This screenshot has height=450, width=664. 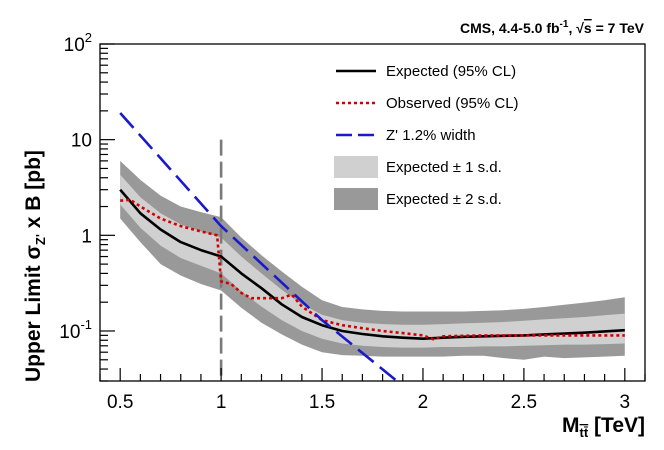 I want to click on legend-label: Expected ± 1 s.d., so click(x=444, y=167).